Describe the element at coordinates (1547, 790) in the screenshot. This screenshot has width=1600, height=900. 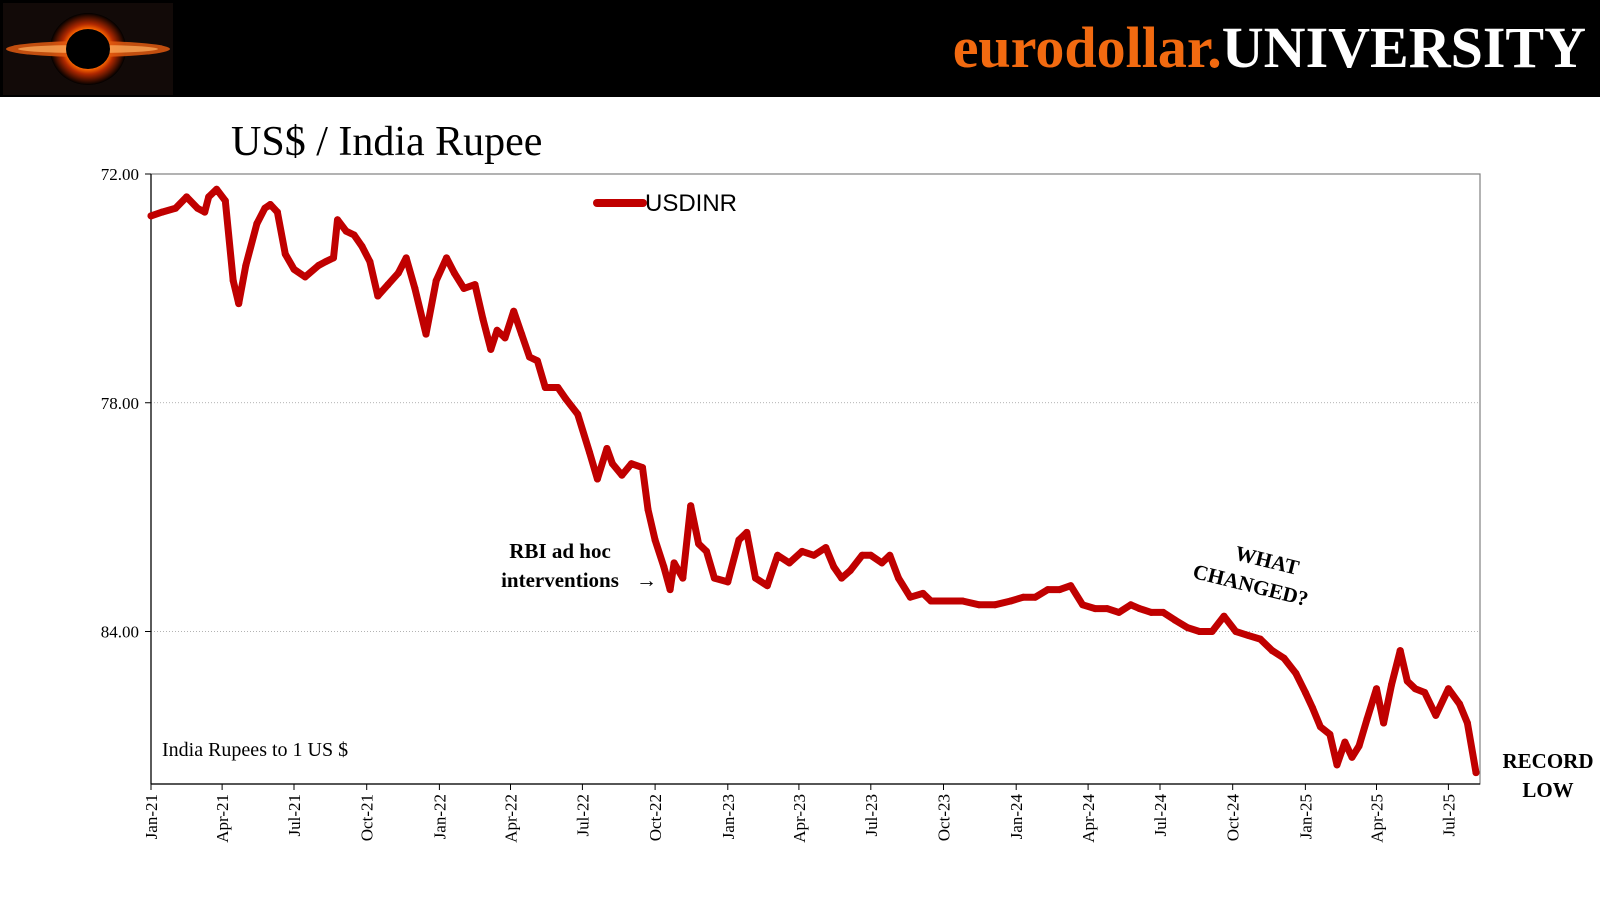
I see `record-low-line2: LOW` at that location.